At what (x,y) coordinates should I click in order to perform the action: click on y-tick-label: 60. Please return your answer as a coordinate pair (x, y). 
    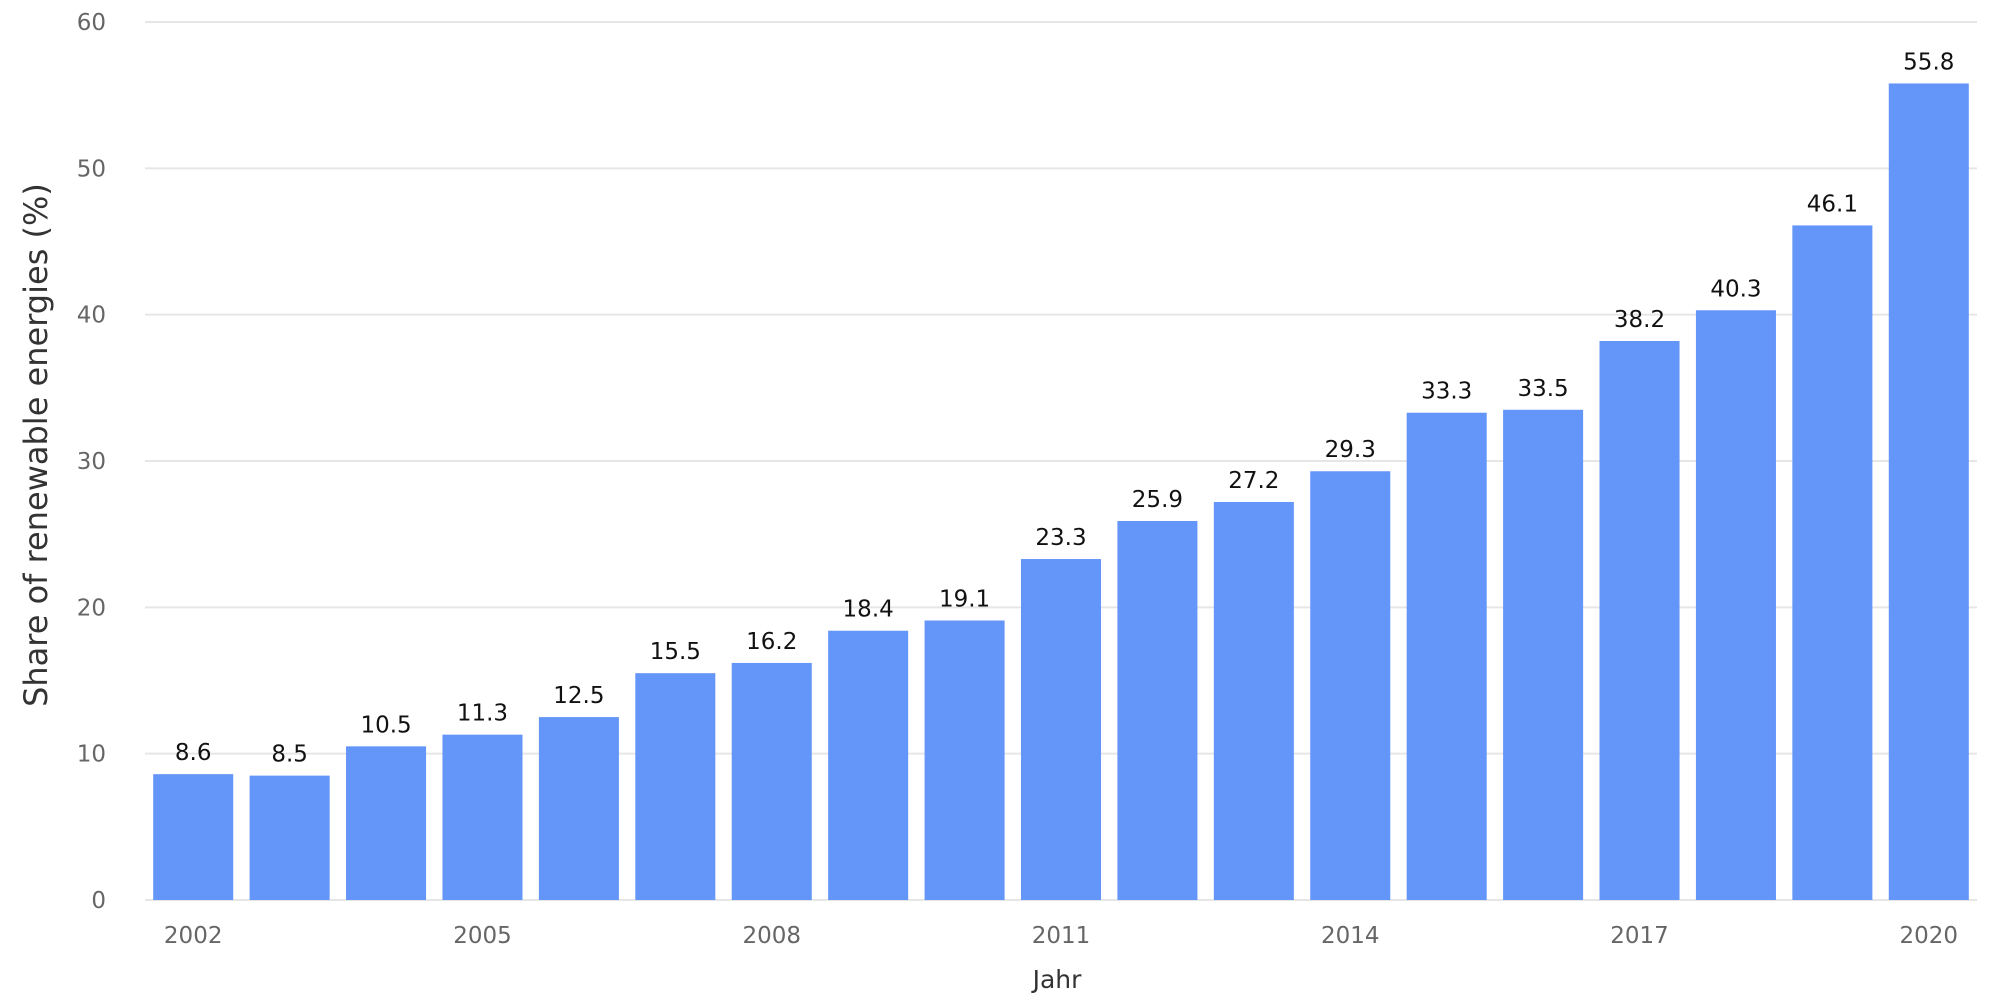
    Looking at the image, I should click on (91, 23).